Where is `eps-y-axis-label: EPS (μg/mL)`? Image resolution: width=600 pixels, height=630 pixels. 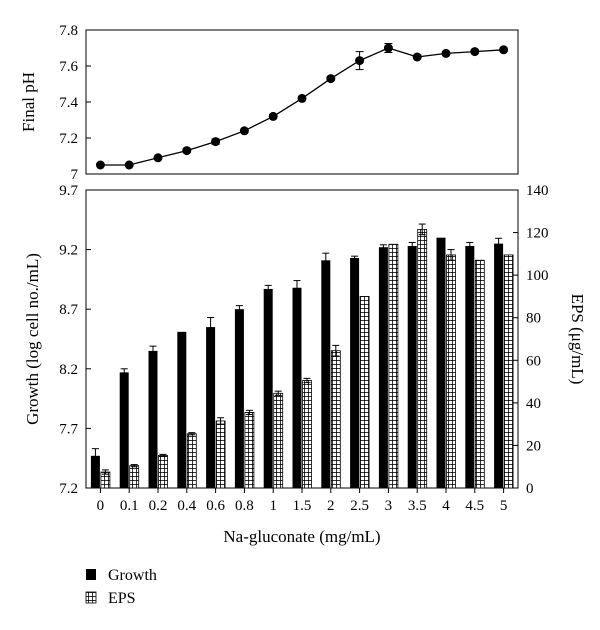
eps-y-axis-label: EPS (μg/mL) is located at coordinates (577, 339).